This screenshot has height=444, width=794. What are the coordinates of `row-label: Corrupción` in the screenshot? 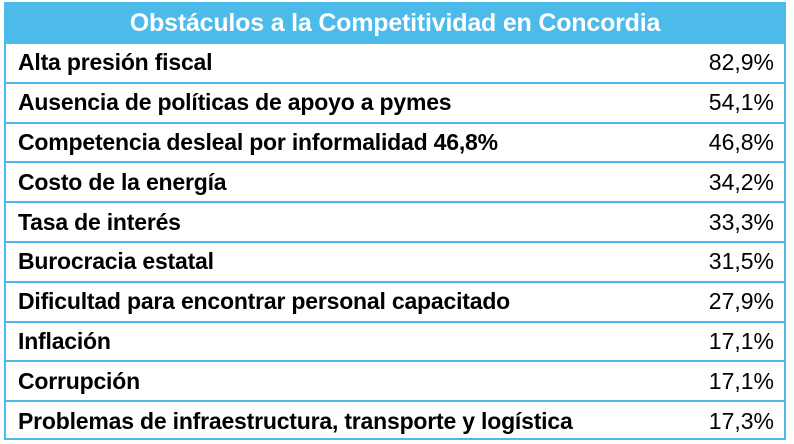 It's located at (79, 380).